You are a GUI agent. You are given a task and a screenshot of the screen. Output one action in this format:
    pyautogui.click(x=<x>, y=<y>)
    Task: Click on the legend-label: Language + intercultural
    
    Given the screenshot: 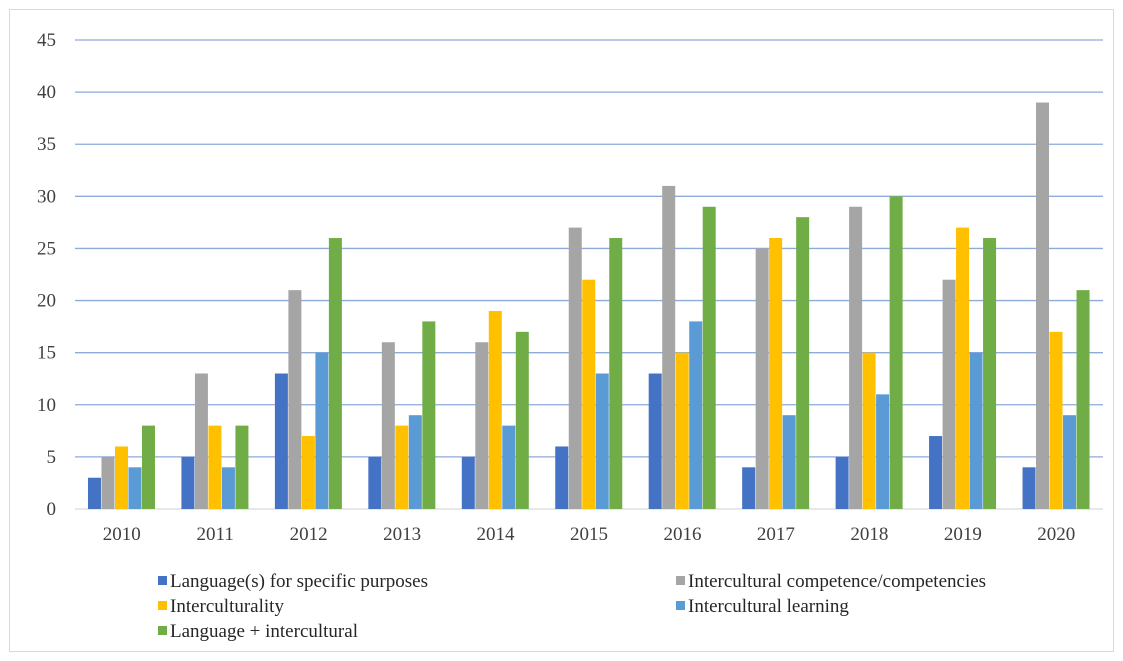 What is the action you would take?
    pyautogui.click(x=264, y=631)
    